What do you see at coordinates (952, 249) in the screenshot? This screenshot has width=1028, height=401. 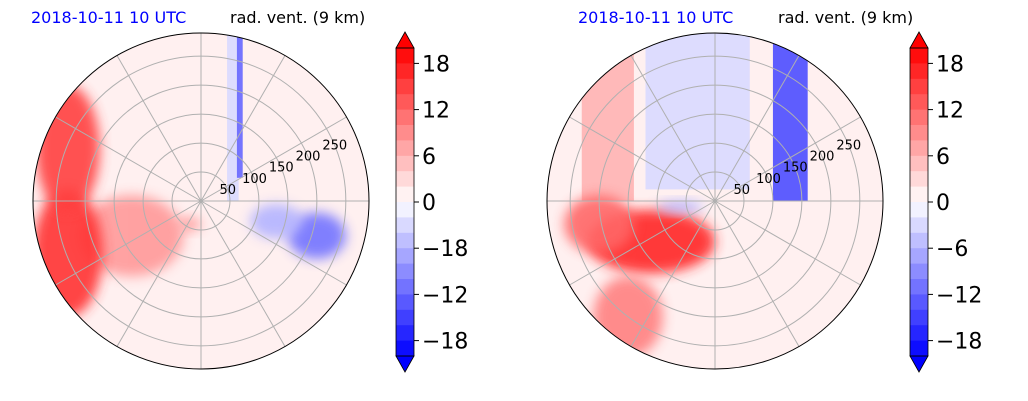 I see `colorbar-tick-label: −6` at bounding box center [952, 249].